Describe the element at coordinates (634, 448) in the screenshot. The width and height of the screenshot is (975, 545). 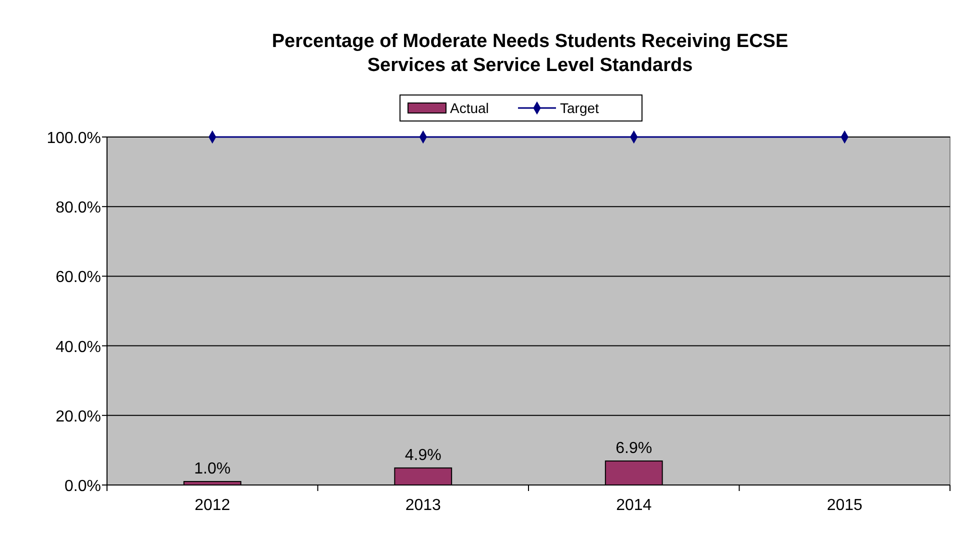
I see `data-label: 6.9%` at that location.